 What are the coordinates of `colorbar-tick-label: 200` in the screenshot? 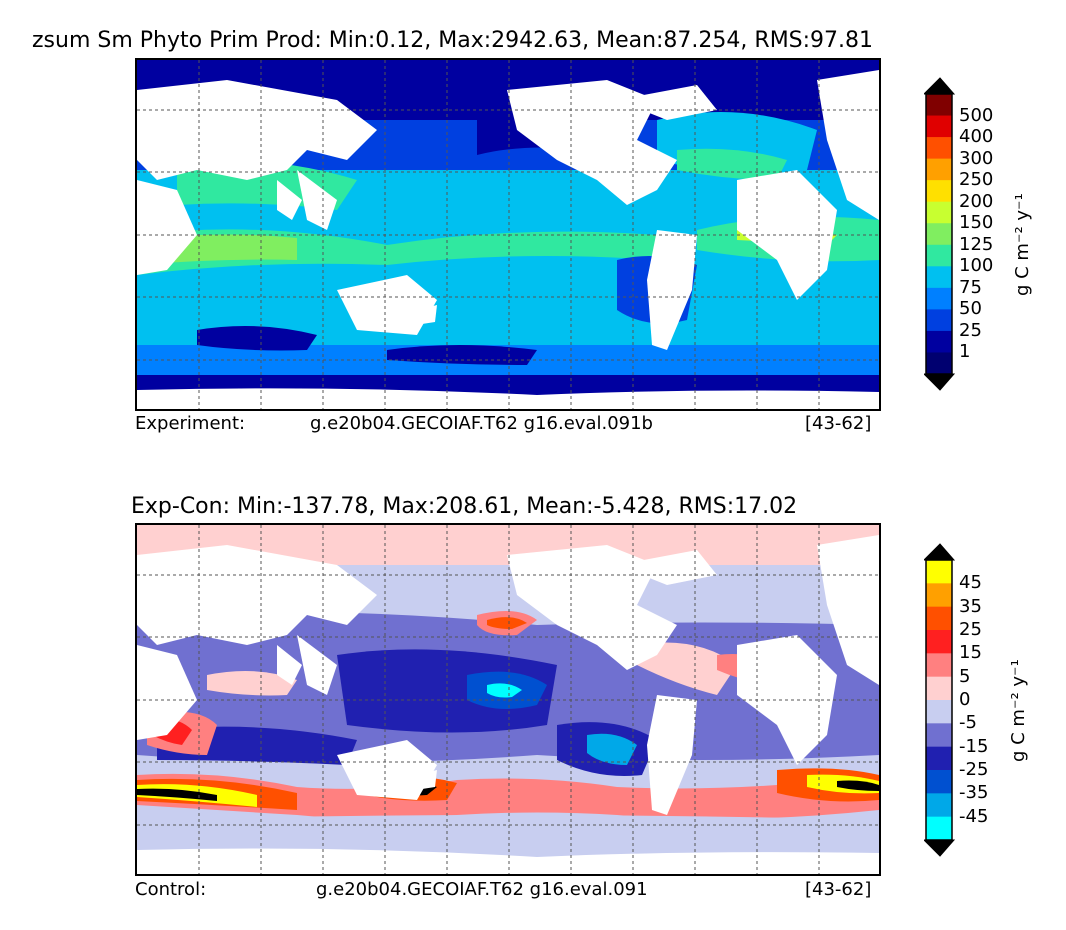 It's located at (976, 201).